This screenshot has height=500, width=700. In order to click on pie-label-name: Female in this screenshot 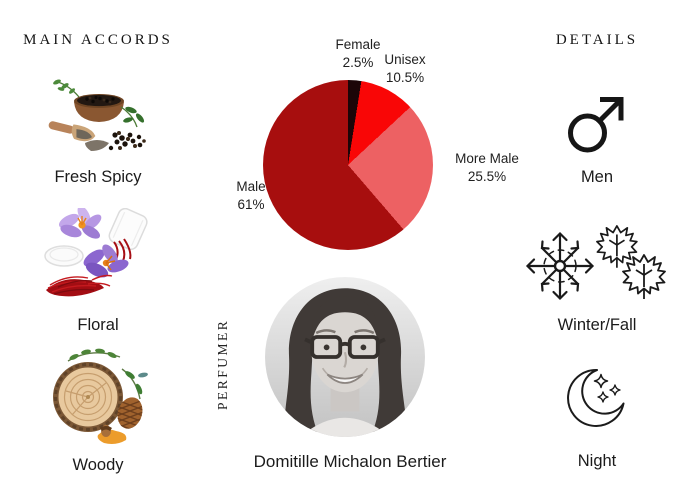, I will do `click(358, 44)`.